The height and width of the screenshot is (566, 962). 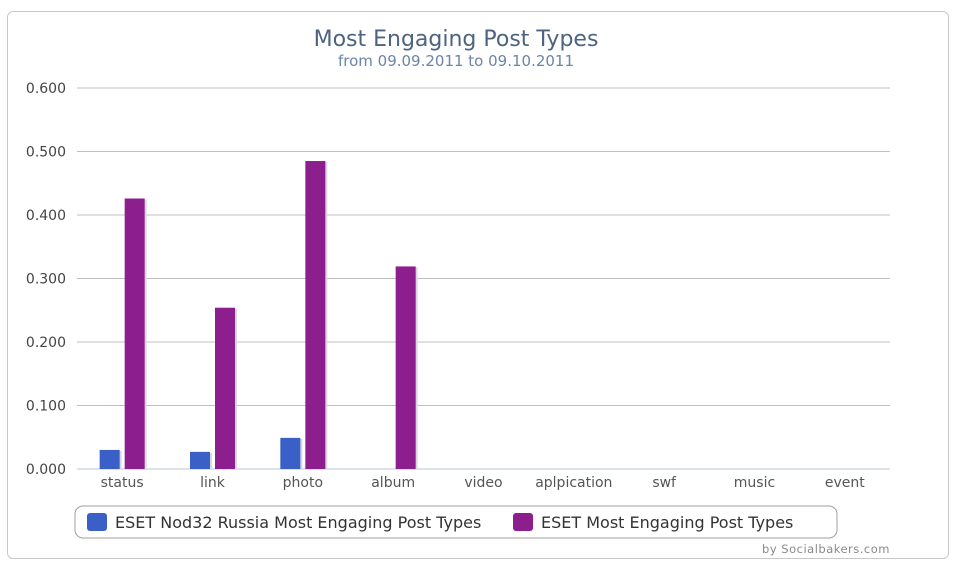 What do you see at coordinates (826, 549) in the screenshot?
I see `credit-text: by Socialbakers.com` at bounding box center [826, 549].